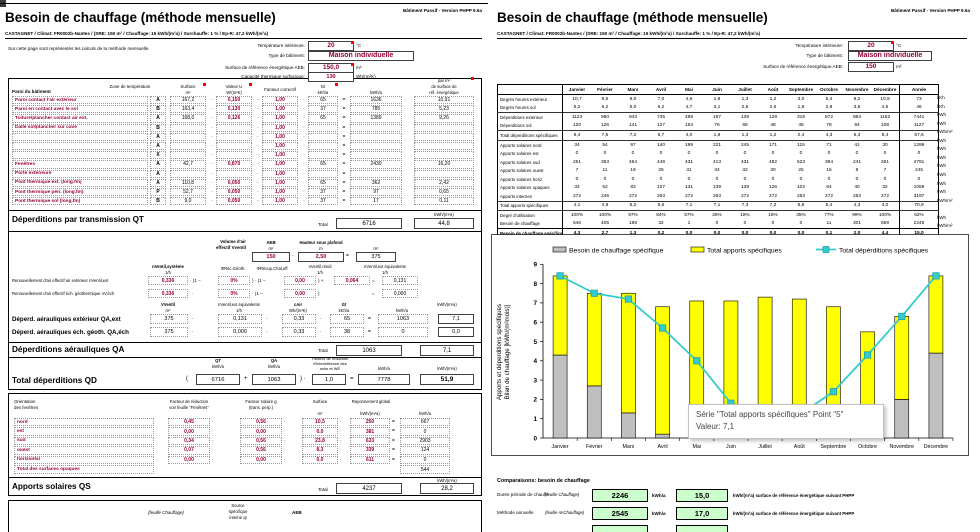 This screenshot has height=532, width=980. Describe the element at coordinates (772, 196) in the screenshot. I see `monthly-cell: 272` at that location.